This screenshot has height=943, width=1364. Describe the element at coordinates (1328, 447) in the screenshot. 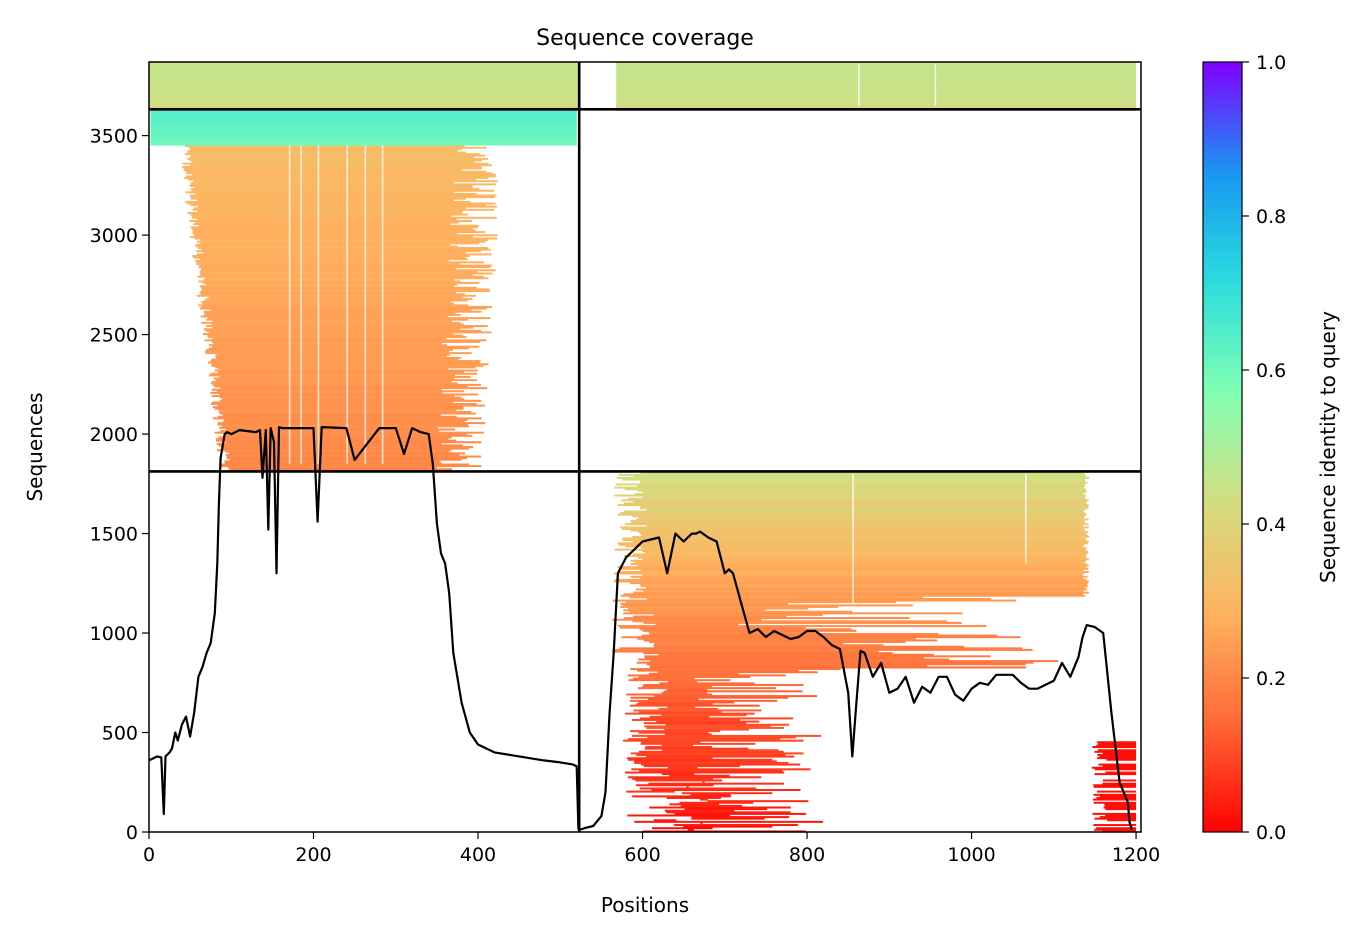

I see `colorbar-label: Sequence identity to query` at that location.